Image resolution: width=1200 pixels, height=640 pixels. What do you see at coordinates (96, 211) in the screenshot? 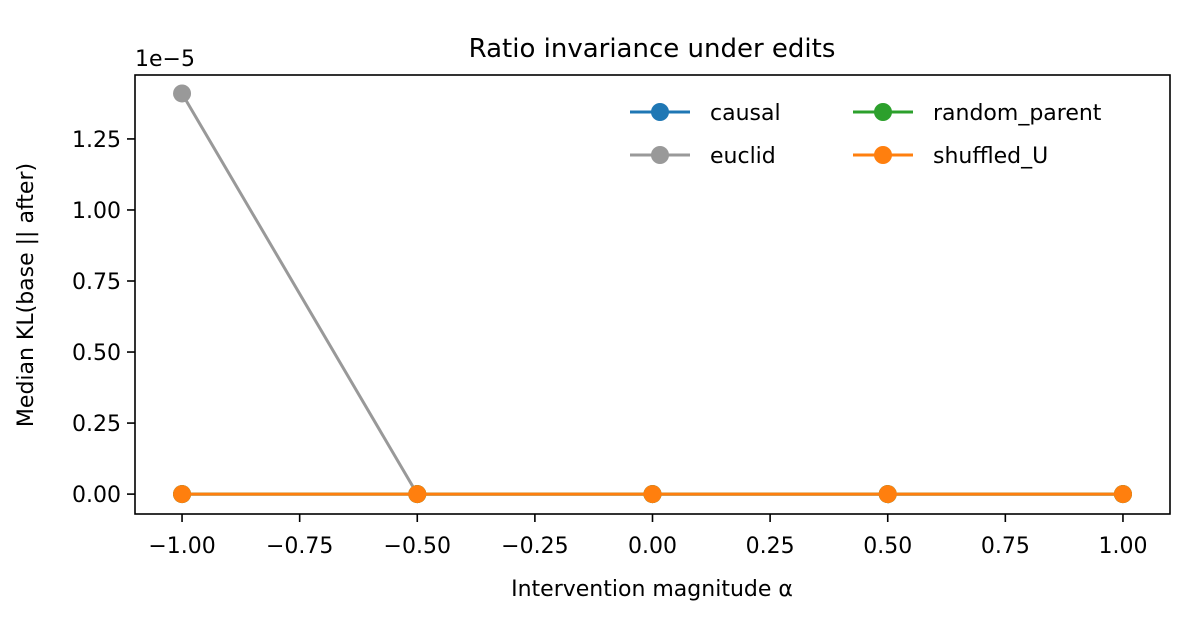
I see `y-tick-label: 1.00` at bounding box center [96, 211].